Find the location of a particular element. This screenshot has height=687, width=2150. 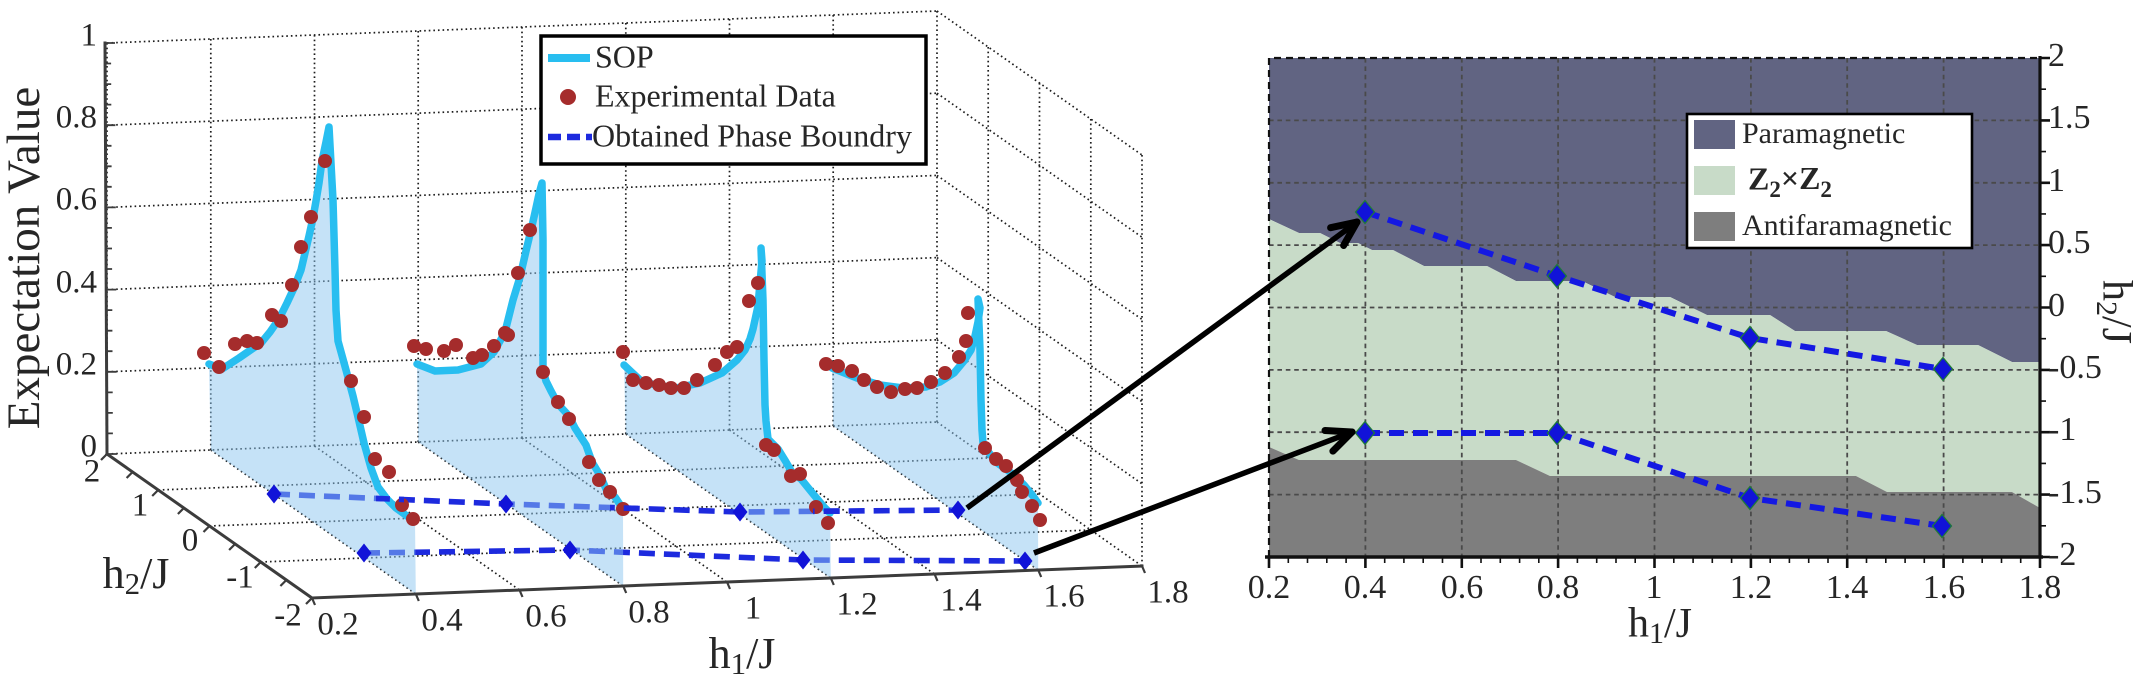

svg-text: h2/J is located at coordinates (2114, 312).